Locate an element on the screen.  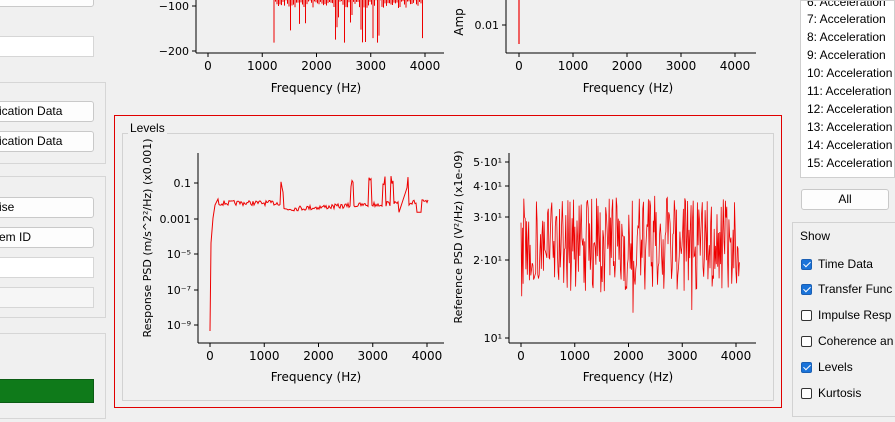
list-item: 15: Acceleration is located at coordinates (850, 163).